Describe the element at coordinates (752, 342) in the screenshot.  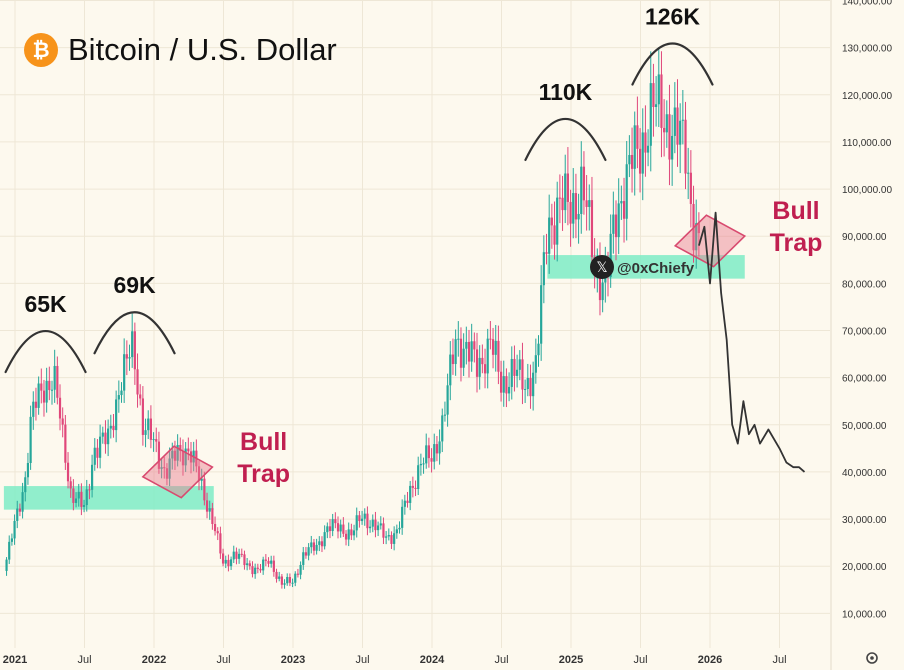
I see `projection-line` at that location.